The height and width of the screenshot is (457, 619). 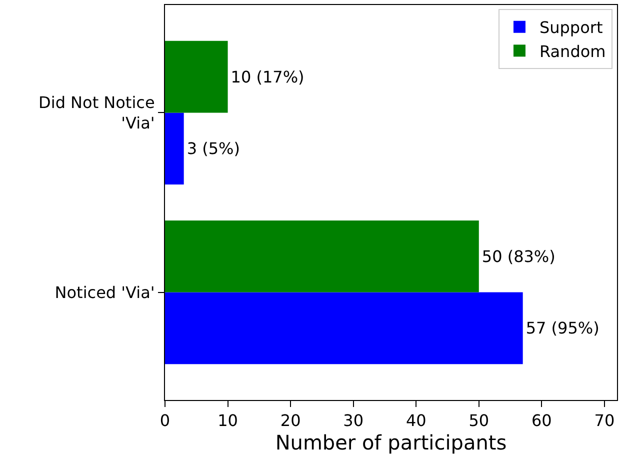 What do you see at coordinates (353, 420) in the screenshot?
I see `x-tick-label: 30` at bounding box center [353, 420].